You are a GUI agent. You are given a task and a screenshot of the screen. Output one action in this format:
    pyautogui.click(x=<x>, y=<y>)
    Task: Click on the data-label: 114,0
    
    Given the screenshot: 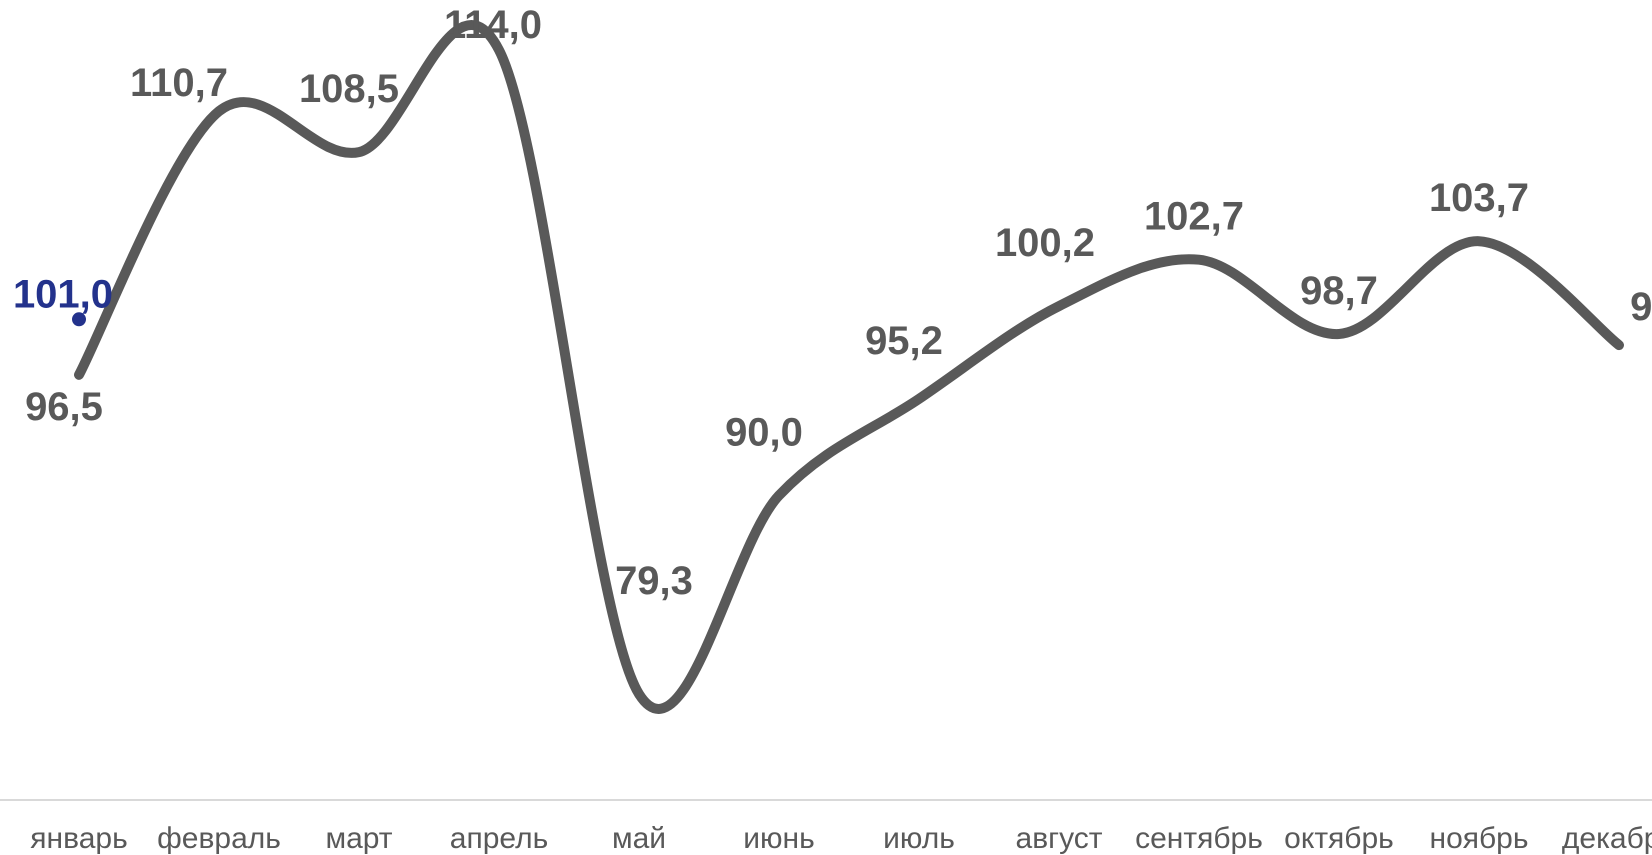 What is the action you would take?
    pyautogui.click(x=493, y=25)
    